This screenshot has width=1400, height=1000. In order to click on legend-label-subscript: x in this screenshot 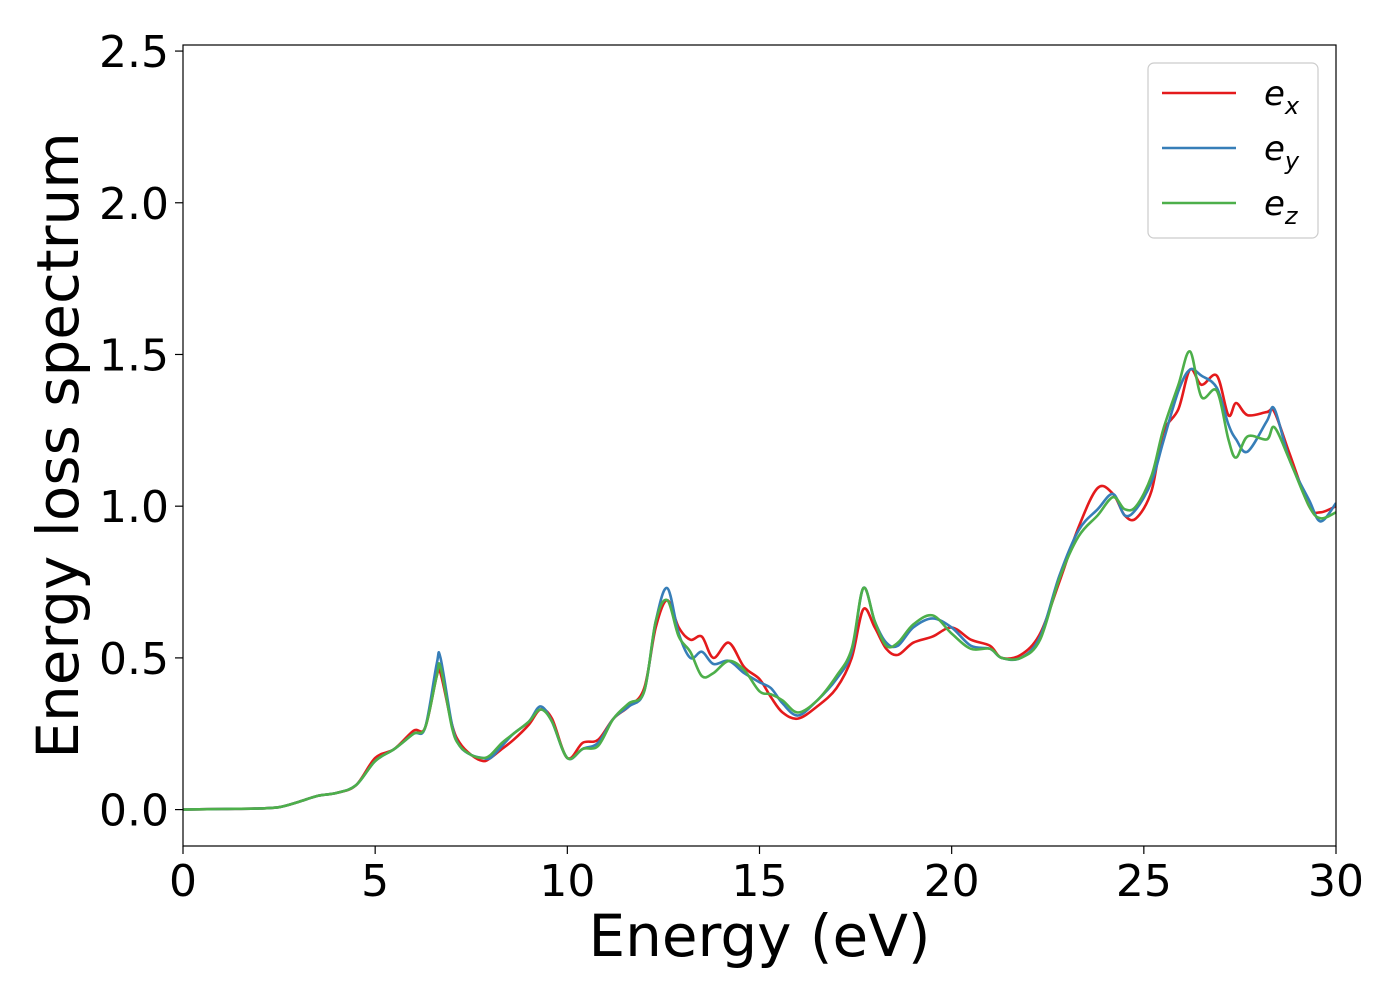, I will do `click(1292, 106)`.